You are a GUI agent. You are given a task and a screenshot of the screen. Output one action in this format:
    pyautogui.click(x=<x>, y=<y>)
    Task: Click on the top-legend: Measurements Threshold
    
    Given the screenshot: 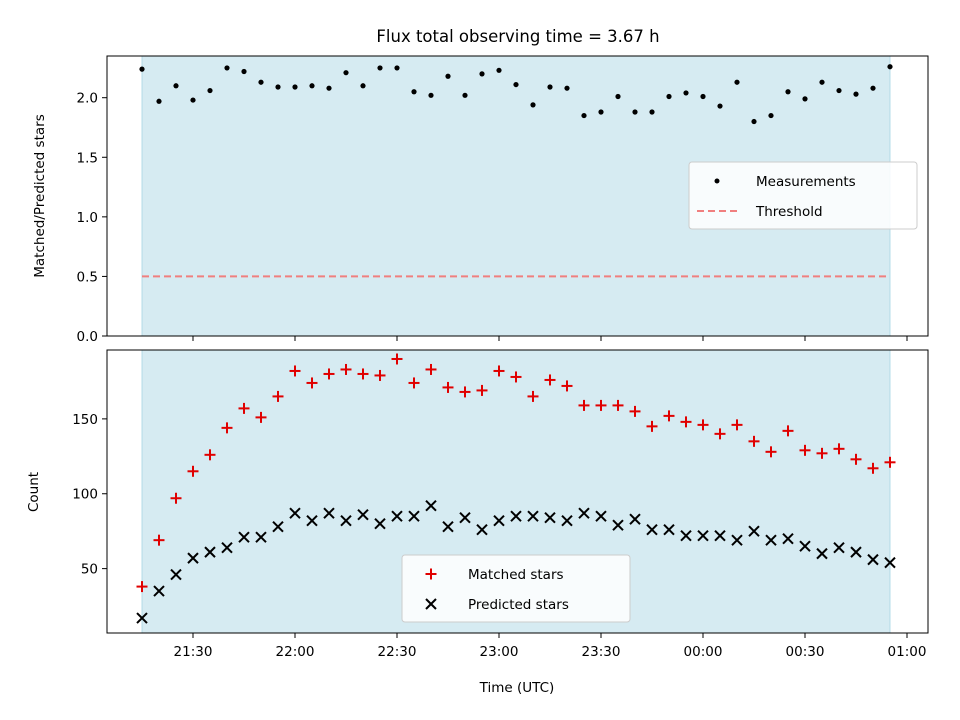 What is the action you would take?
    pyautogui.click(x=803, y=195)
    